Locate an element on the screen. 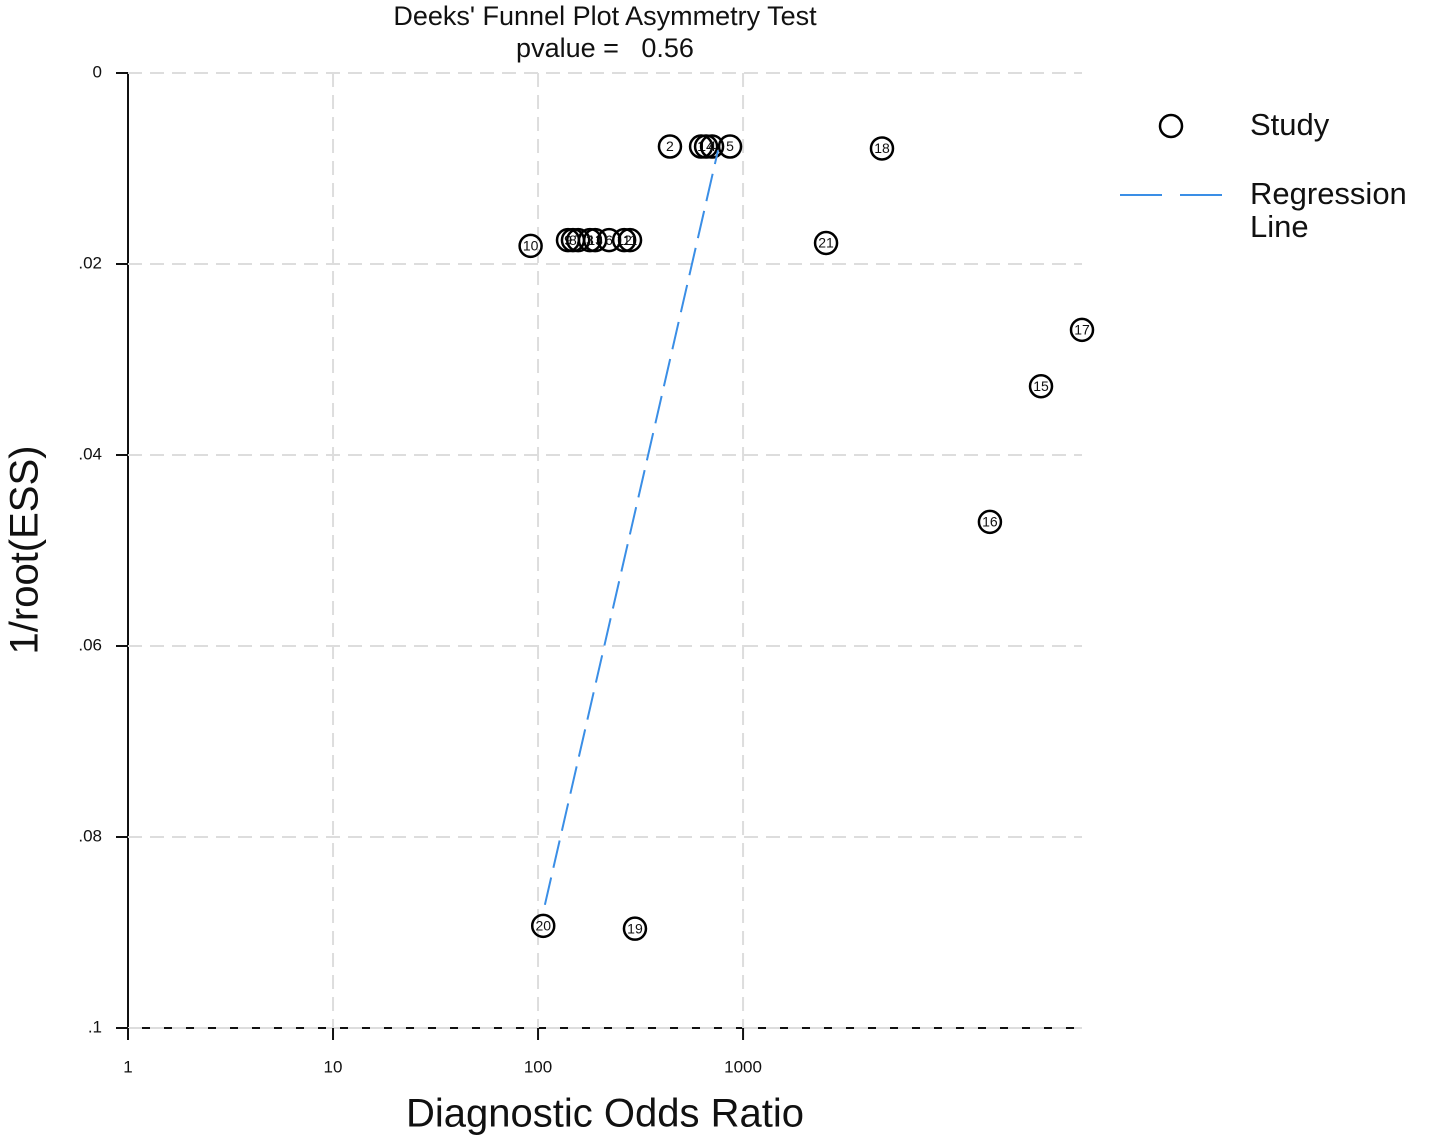 The image size is (1431, 1148). legend-entry: Regression Line is located at coordinates (1328, 210).